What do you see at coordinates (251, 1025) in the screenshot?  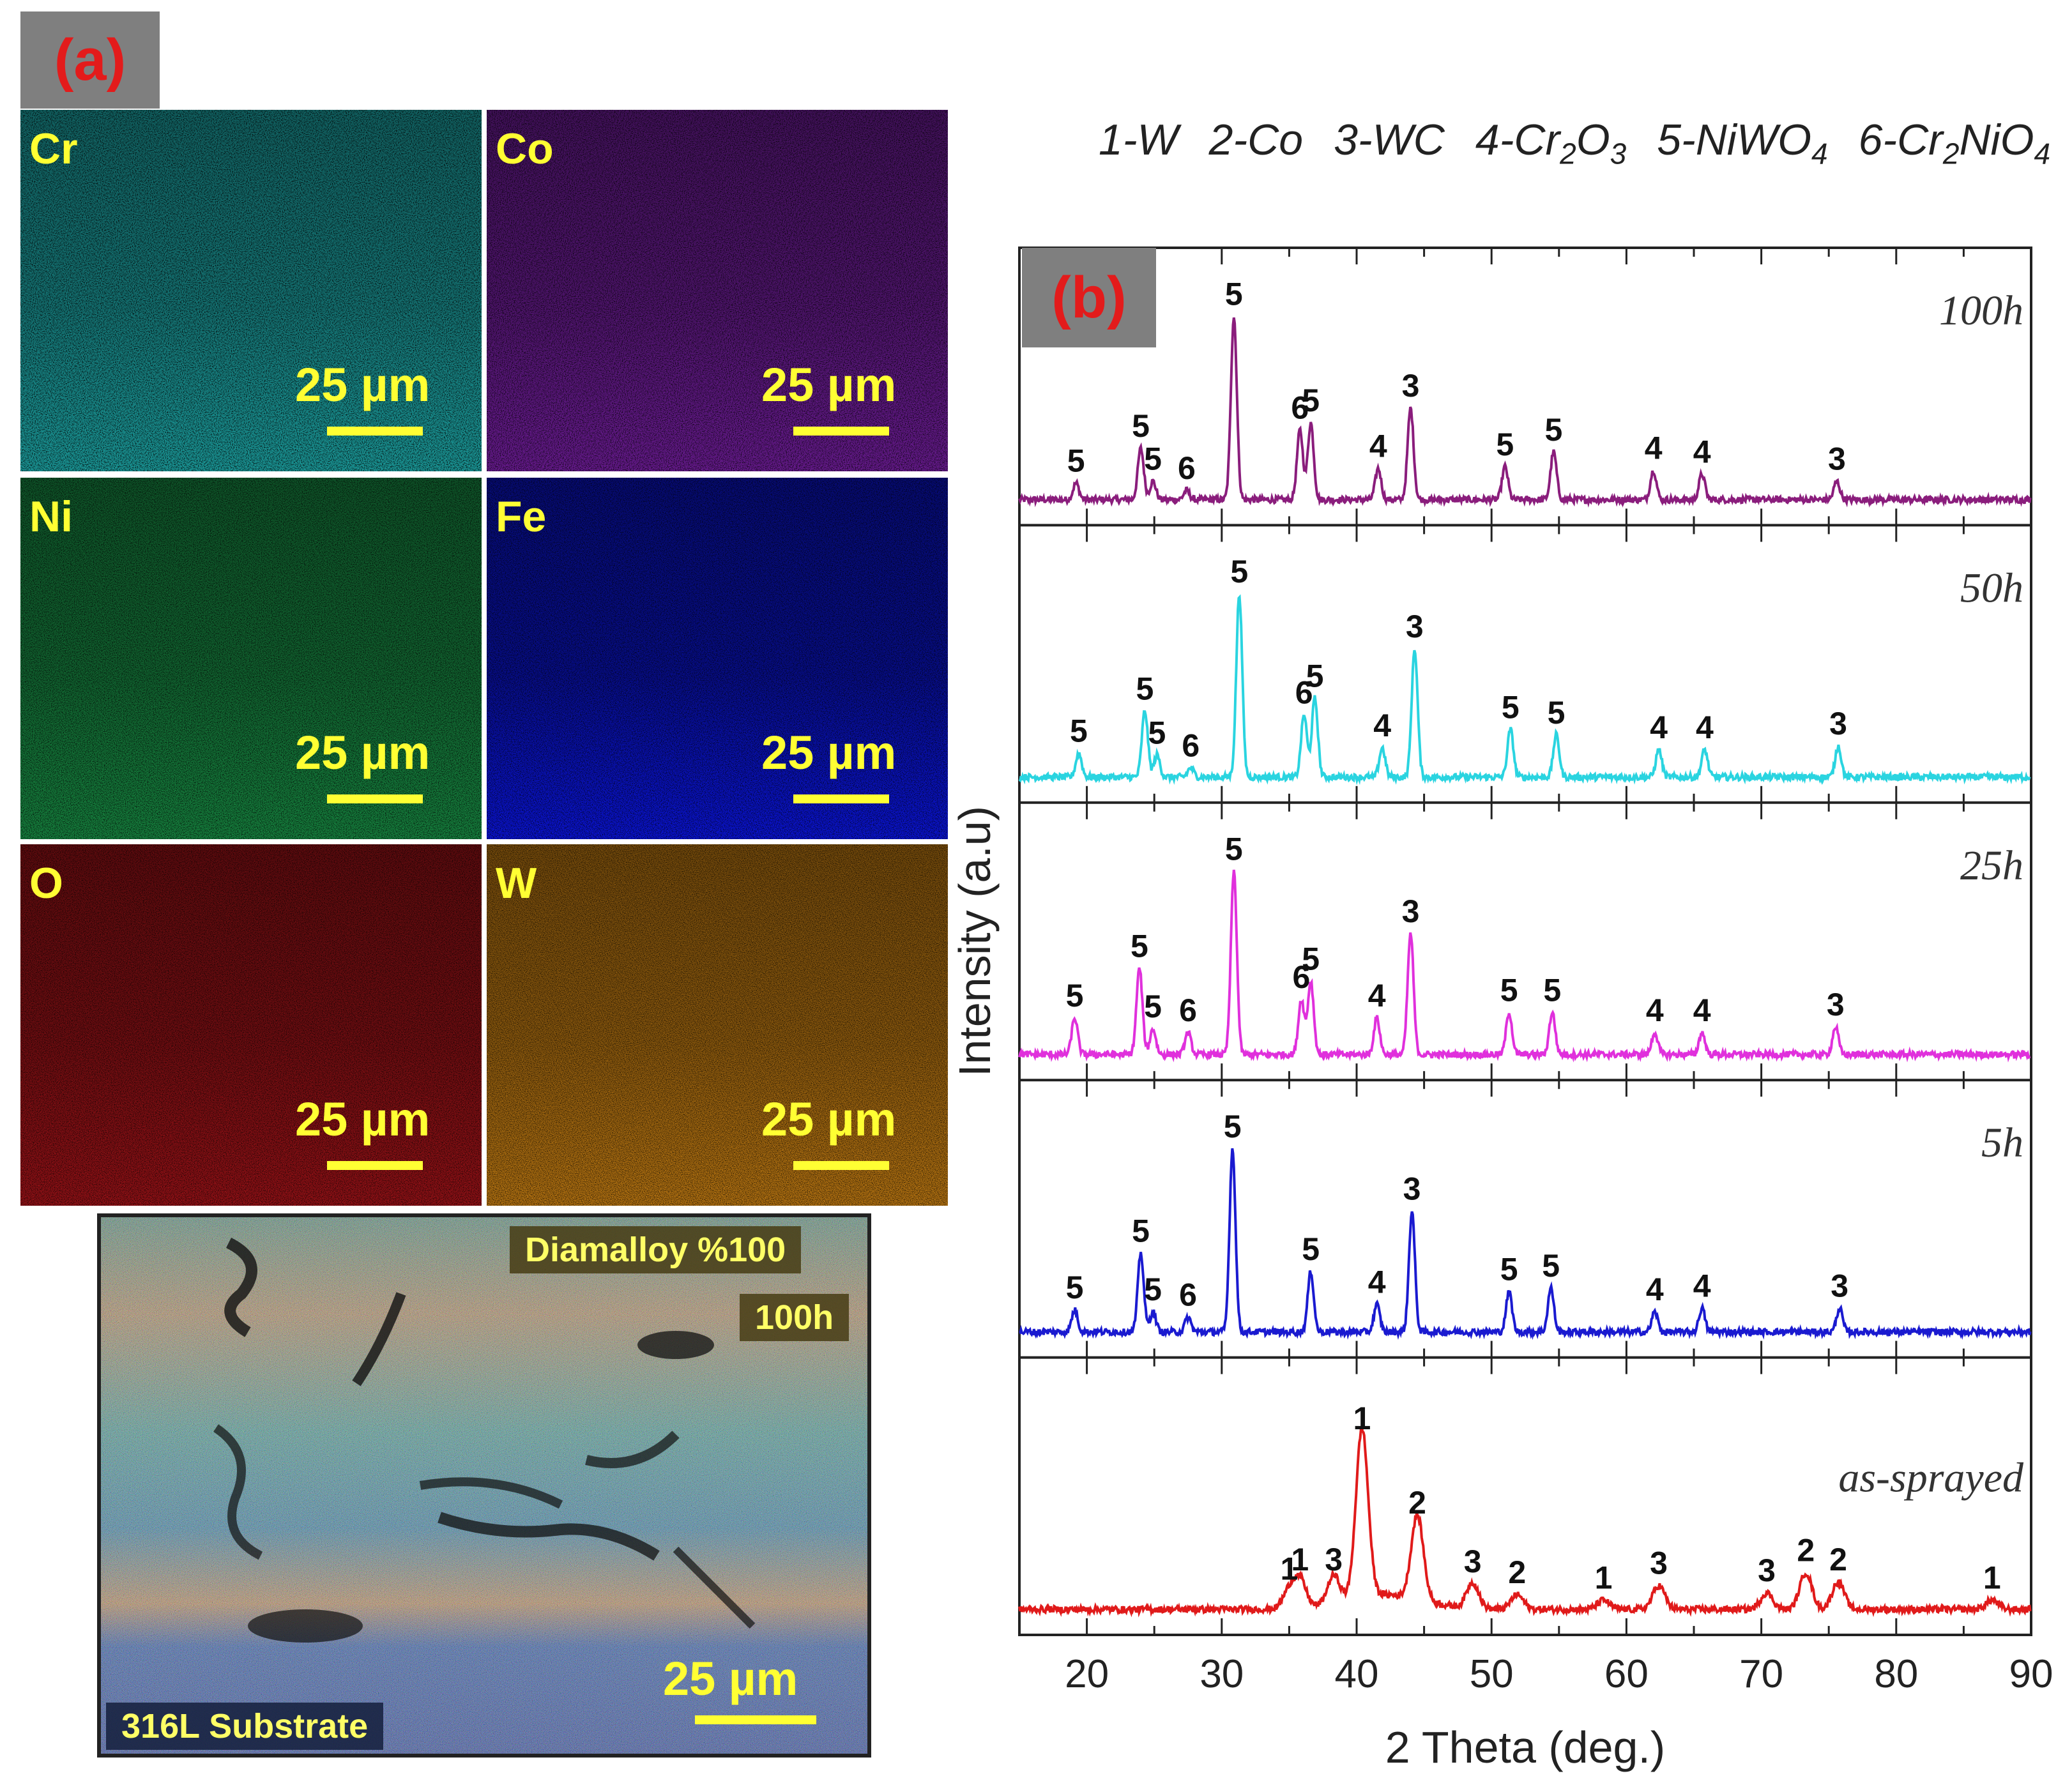 I see `map-o: O 25 µm` at bounding box center [251, 1025].